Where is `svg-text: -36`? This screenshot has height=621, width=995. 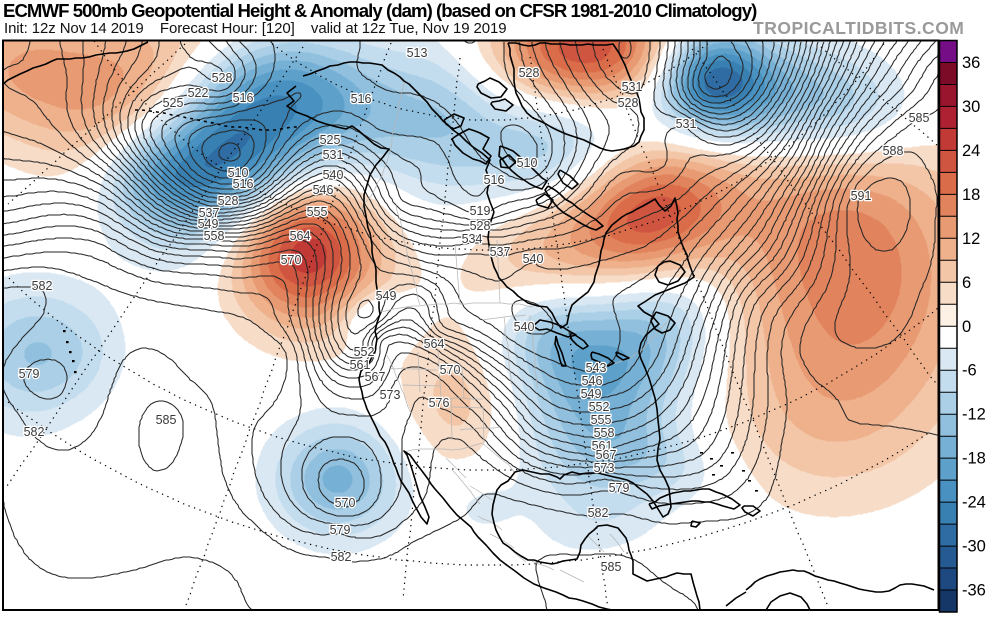 svg-text: -36 is located at coordinates (974, 591).